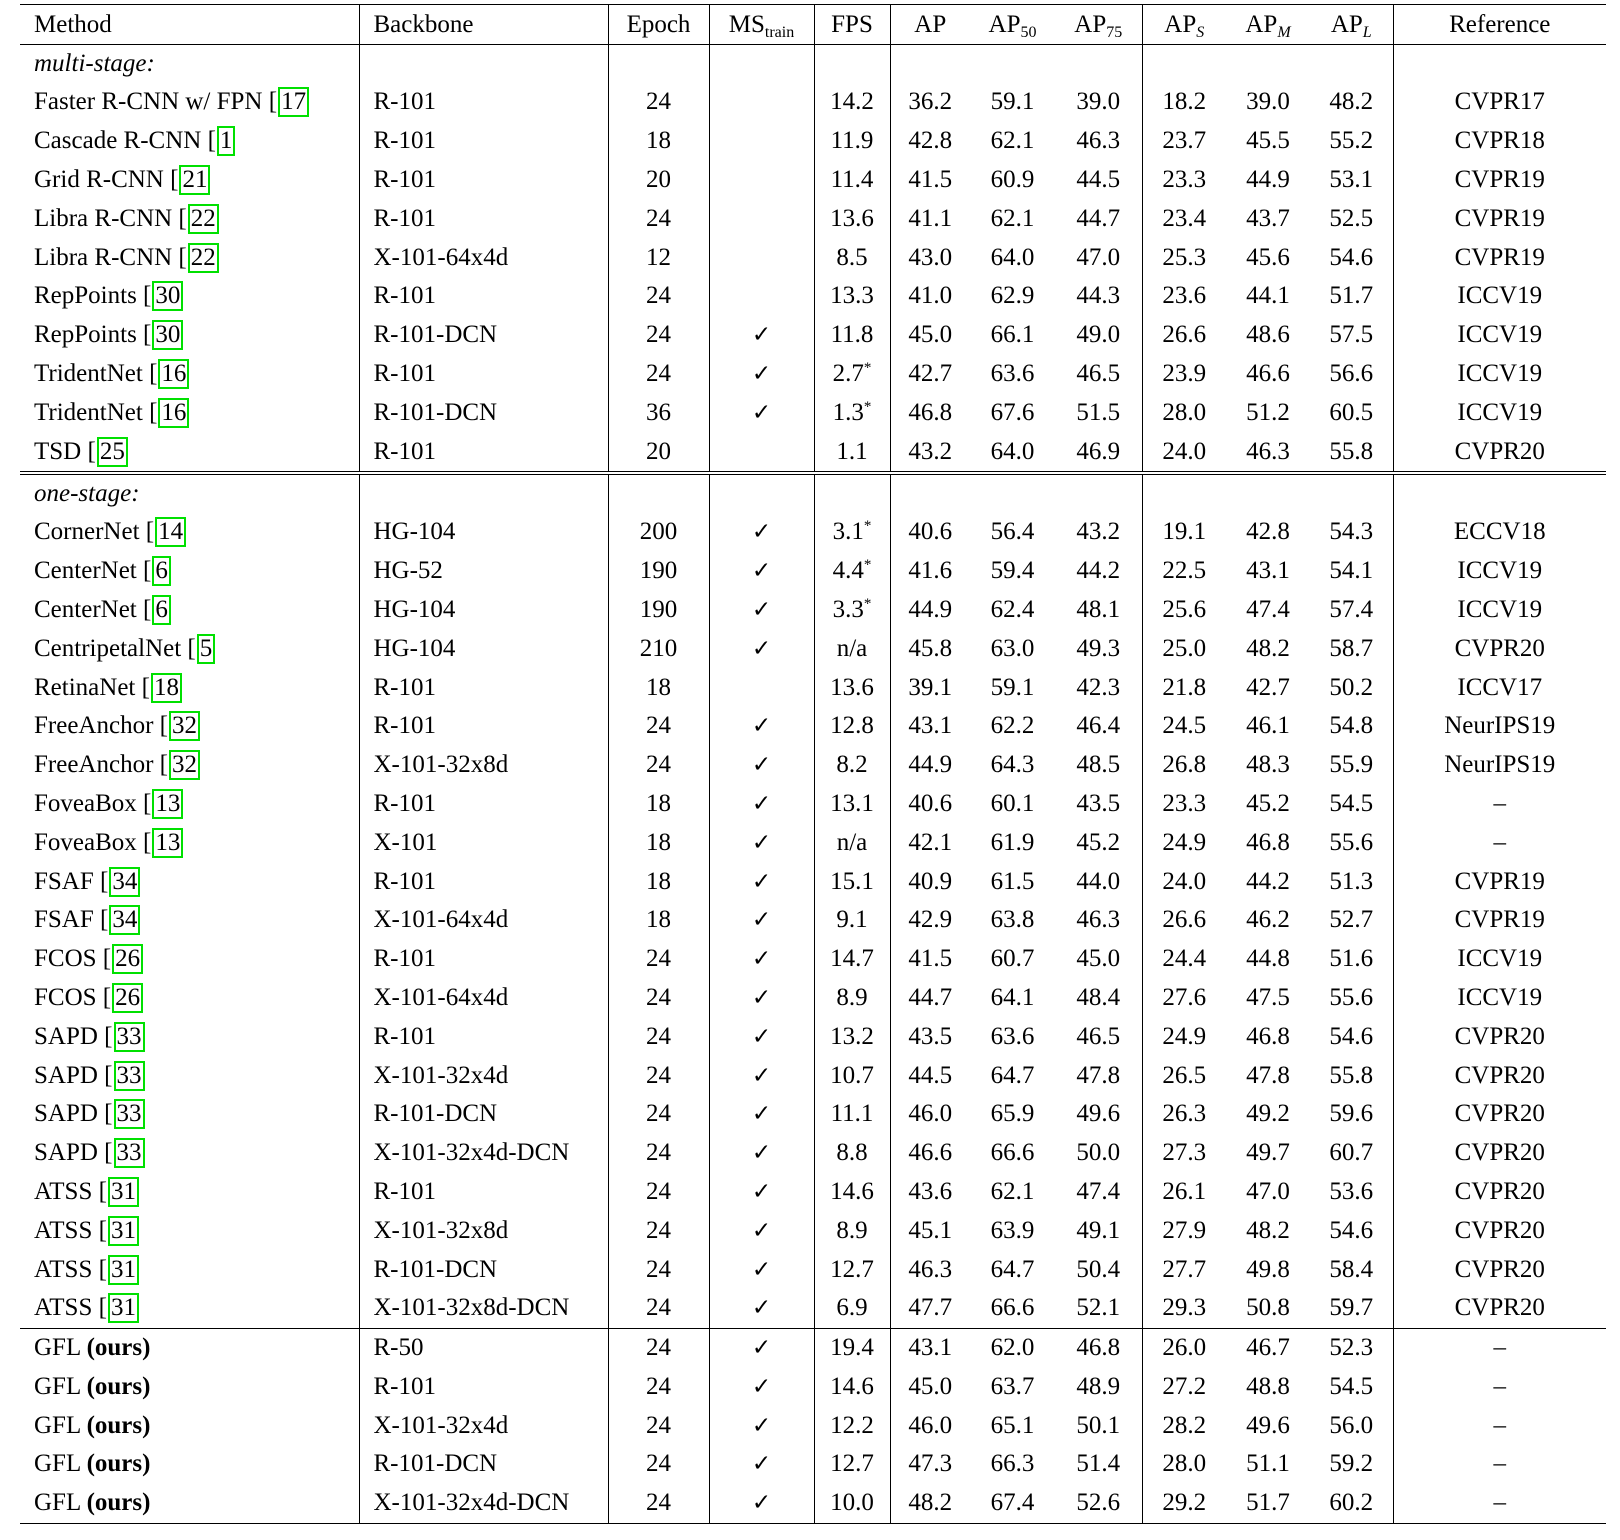 This screenshot has height=1540, width=1620. Describe the element at coordinates (294, 102) in the screenshot. I see `citation-link: 17` at that location.